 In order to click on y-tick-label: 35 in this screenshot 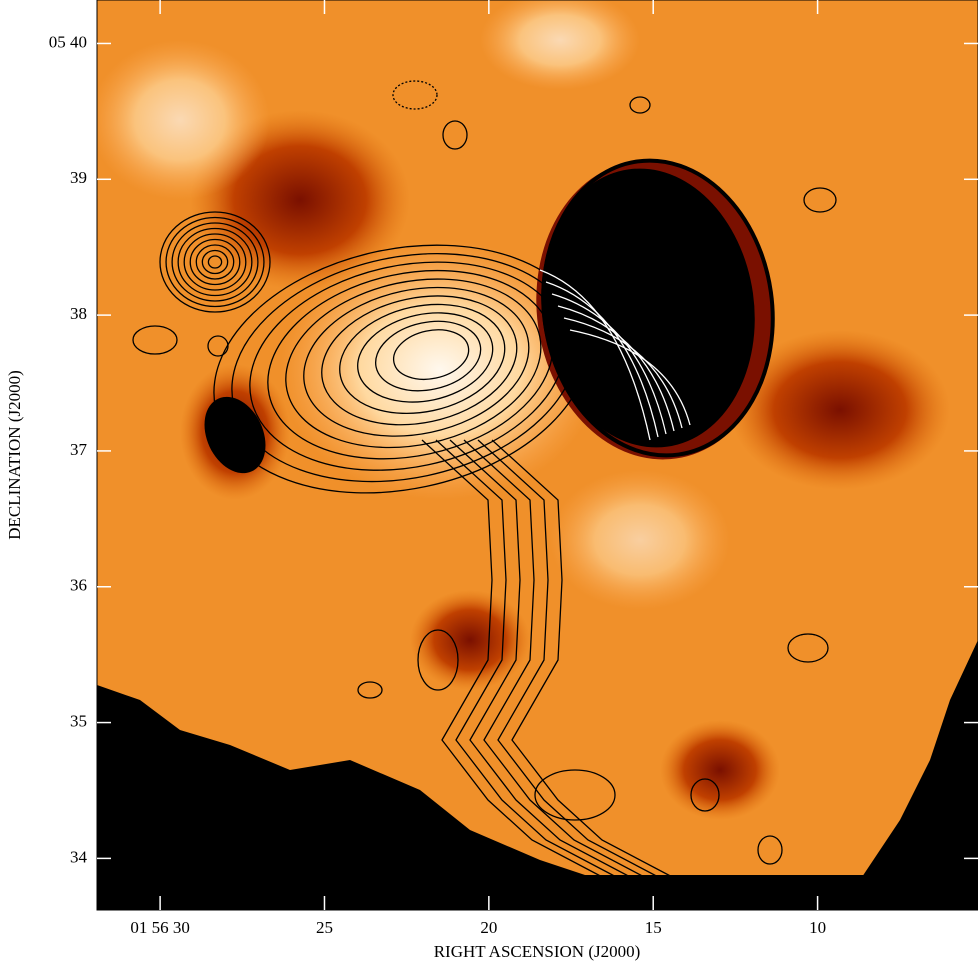, I will do `click(78, 720)`.